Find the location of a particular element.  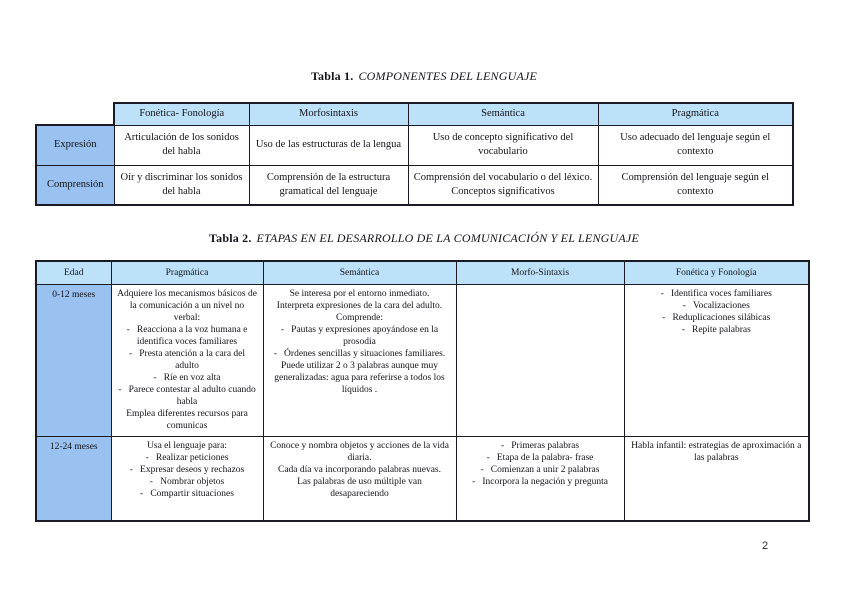

table2-data-cell is located at coordinates (540, 360).